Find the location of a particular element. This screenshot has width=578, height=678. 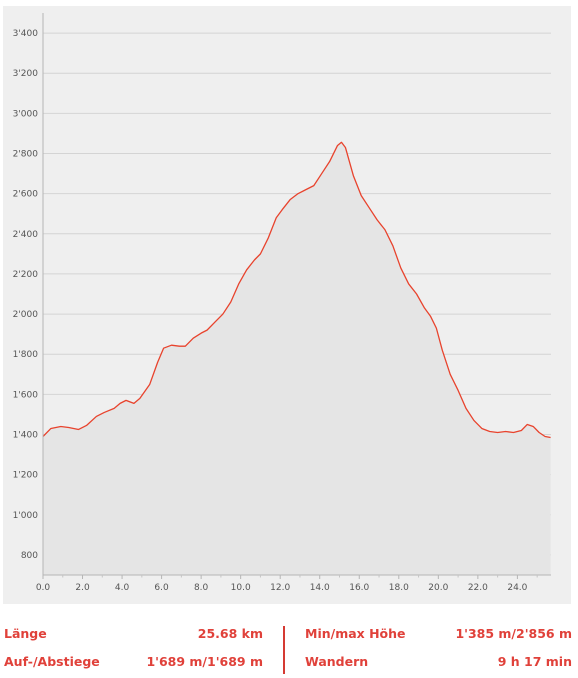

length-label: Länge is located at coordinates (25, 633).